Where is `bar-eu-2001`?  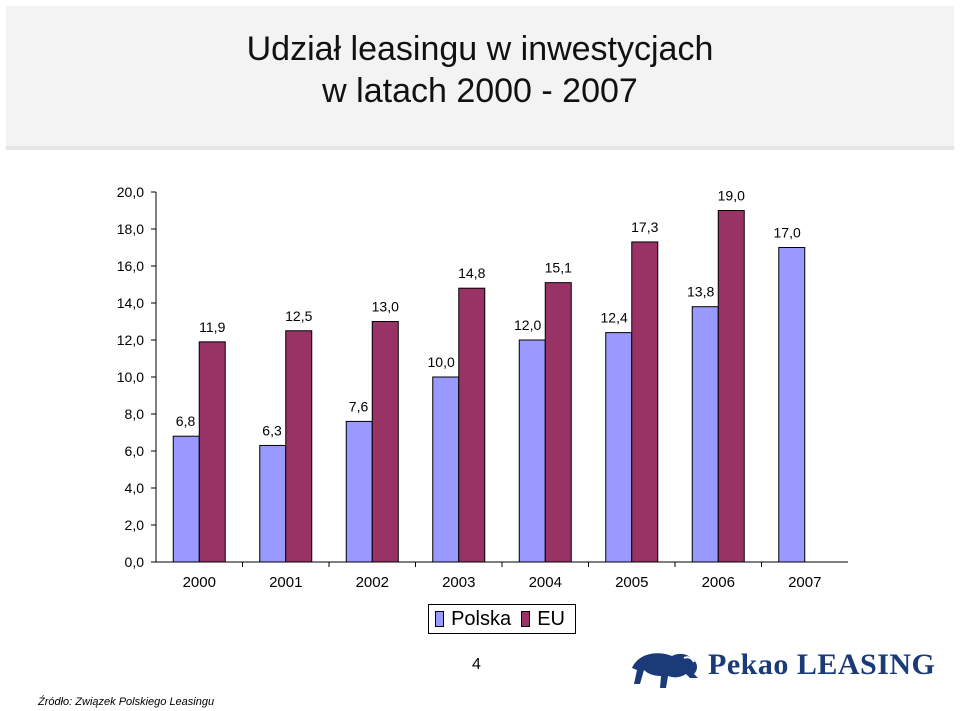
bar-eu-2001 is located at coordinates (299, 446).